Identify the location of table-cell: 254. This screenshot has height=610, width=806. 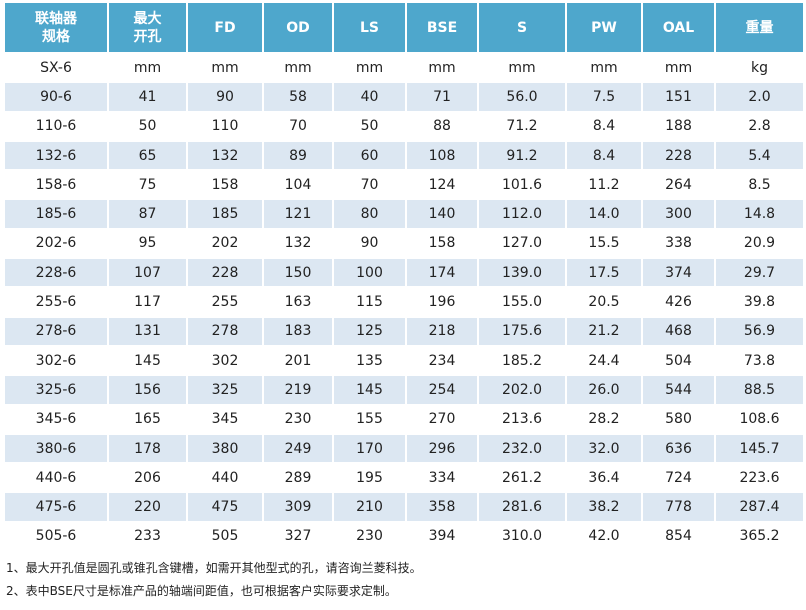
(442, 390).